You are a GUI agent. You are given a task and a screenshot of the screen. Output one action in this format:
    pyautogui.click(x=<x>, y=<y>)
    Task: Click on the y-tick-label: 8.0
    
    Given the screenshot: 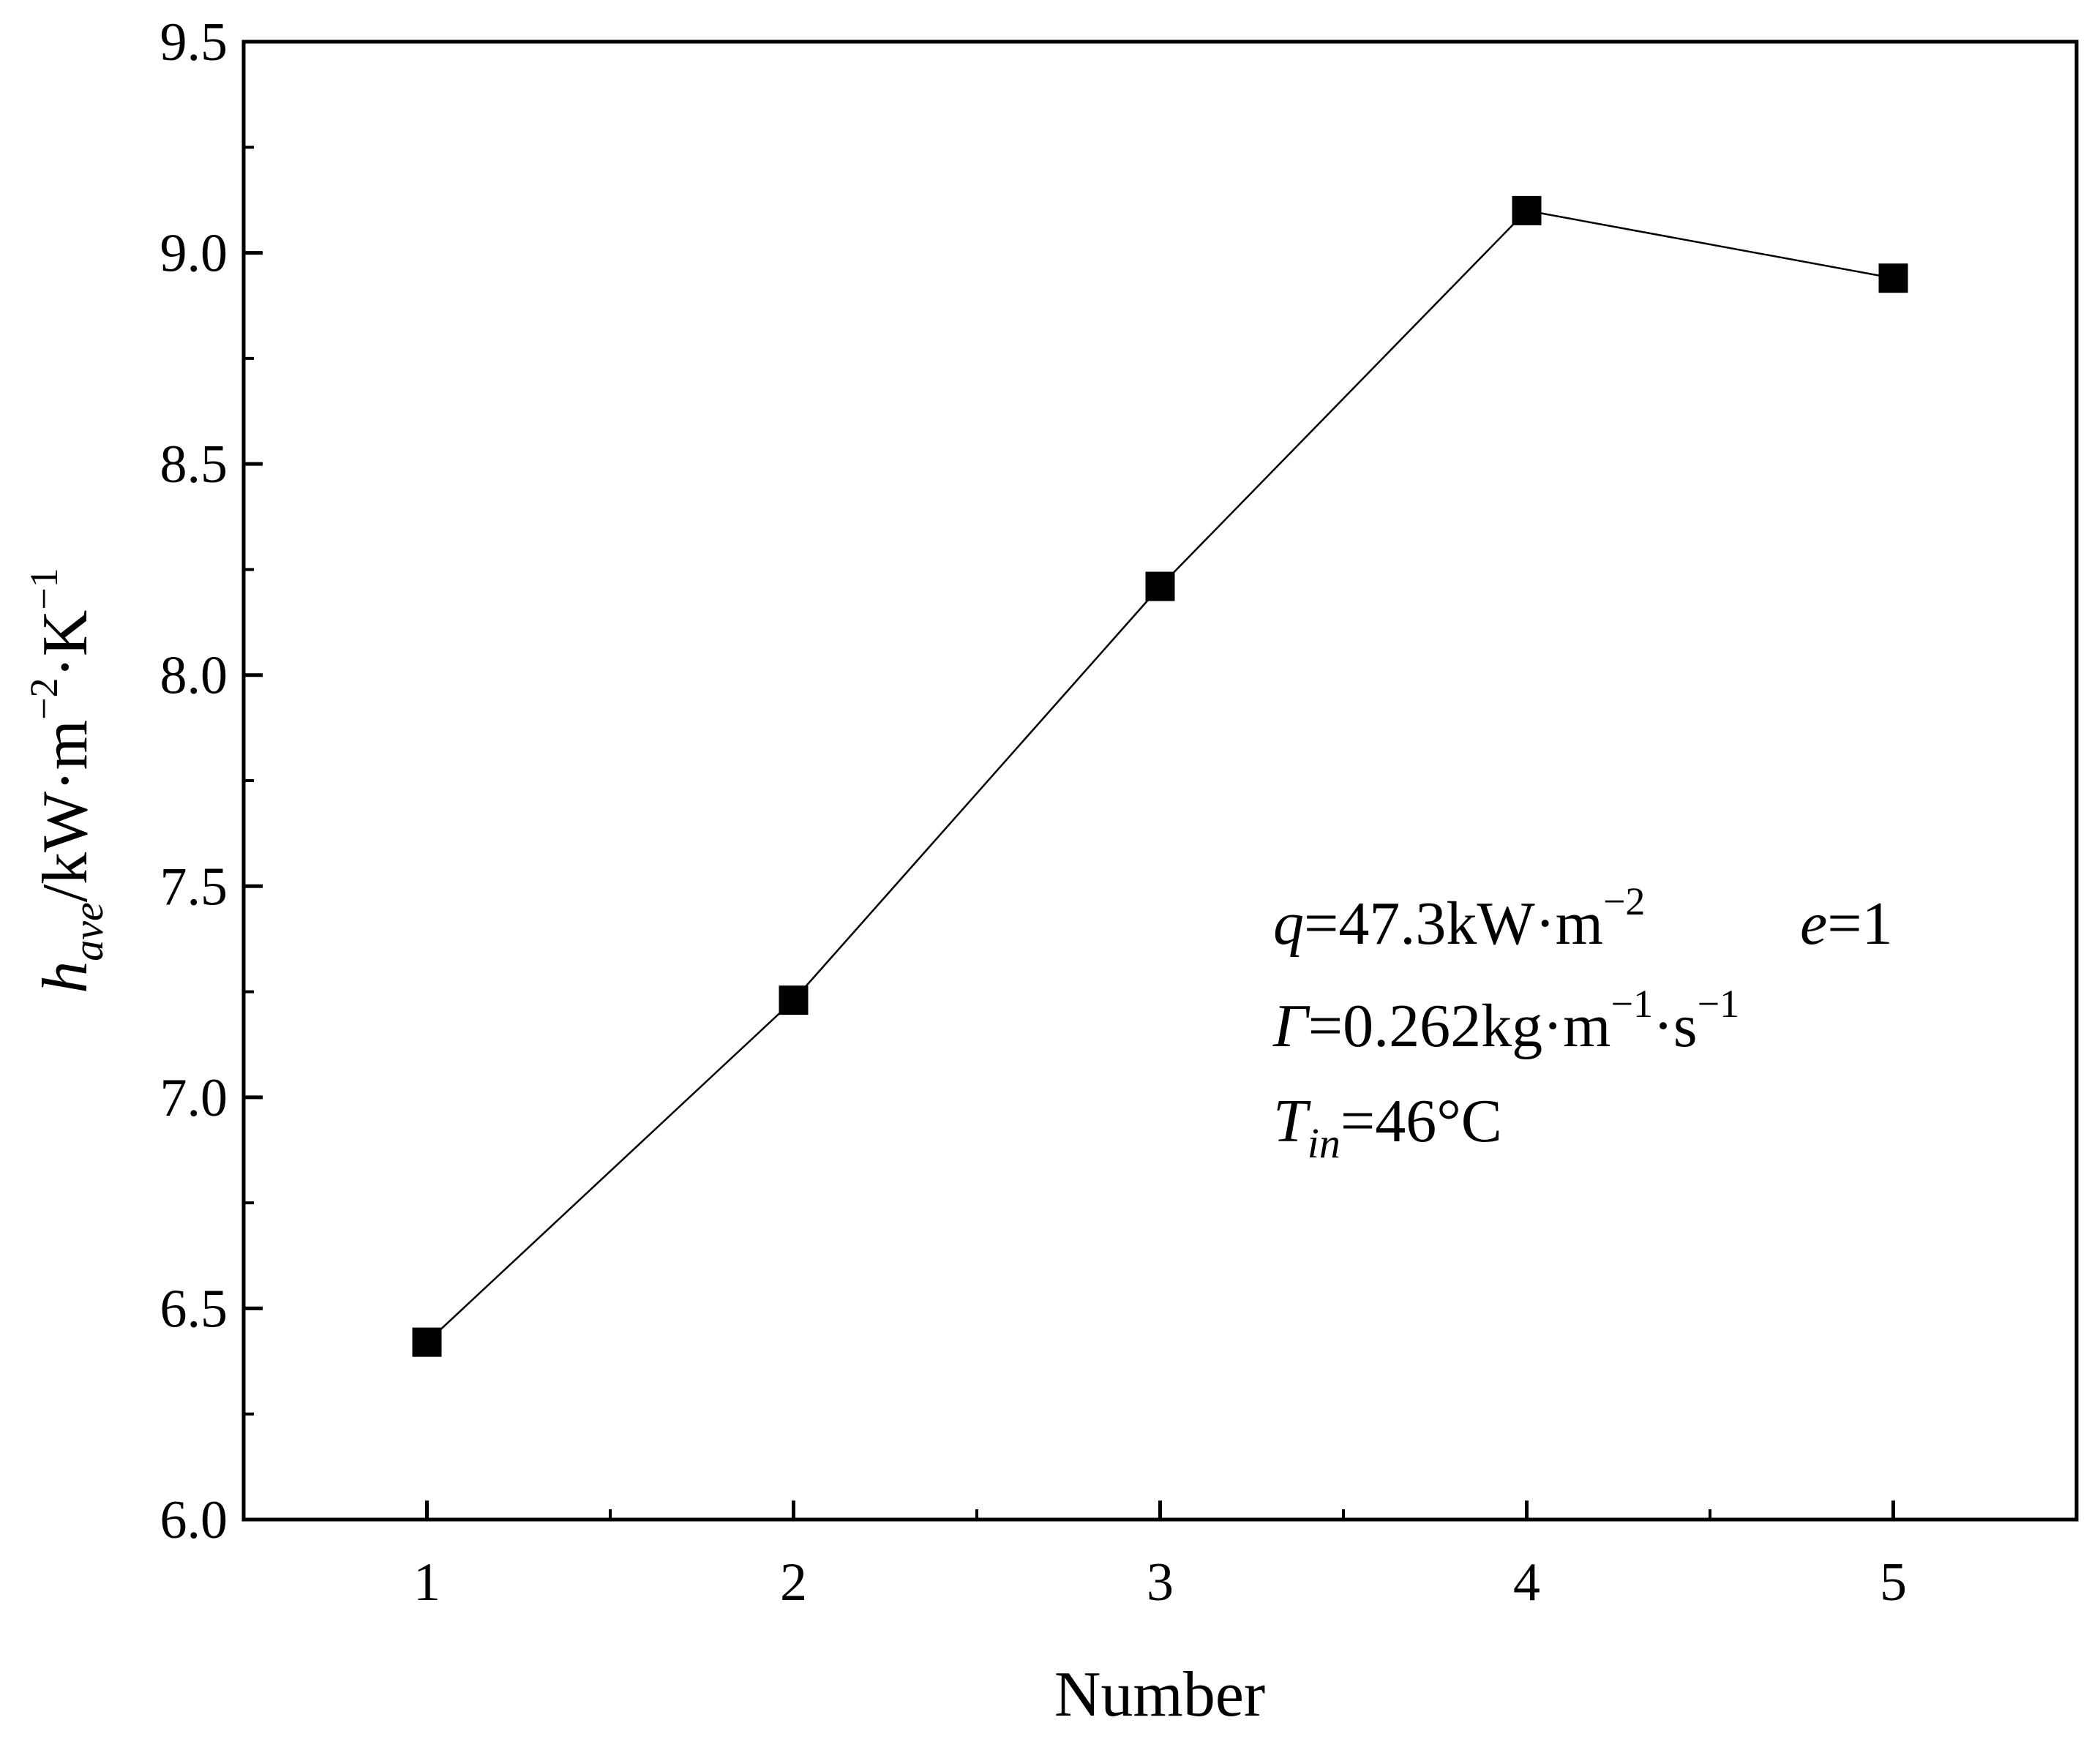 What is the action you would take?
    pyautogui.click(x=194, y=676)
    